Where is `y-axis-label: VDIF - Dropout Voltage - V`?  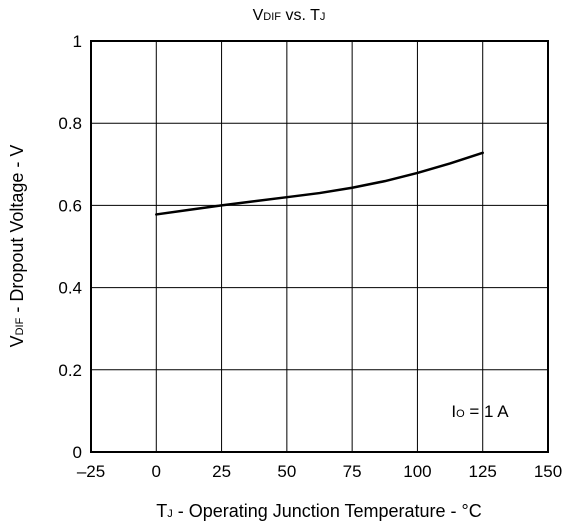 y-axis-label: VDIF - Dropout Voltage - V is located at coordinates (17, 246).